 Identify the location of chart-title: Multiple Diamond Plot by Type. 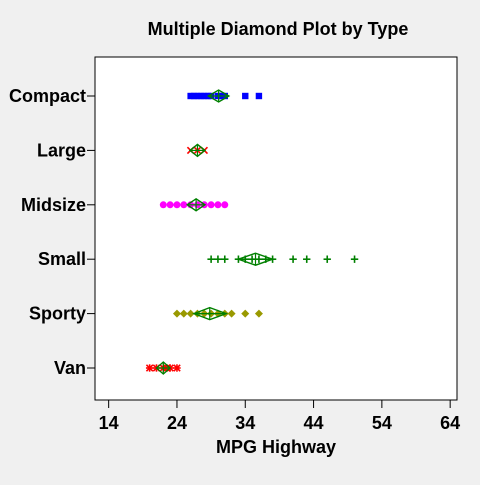
(278, 29).